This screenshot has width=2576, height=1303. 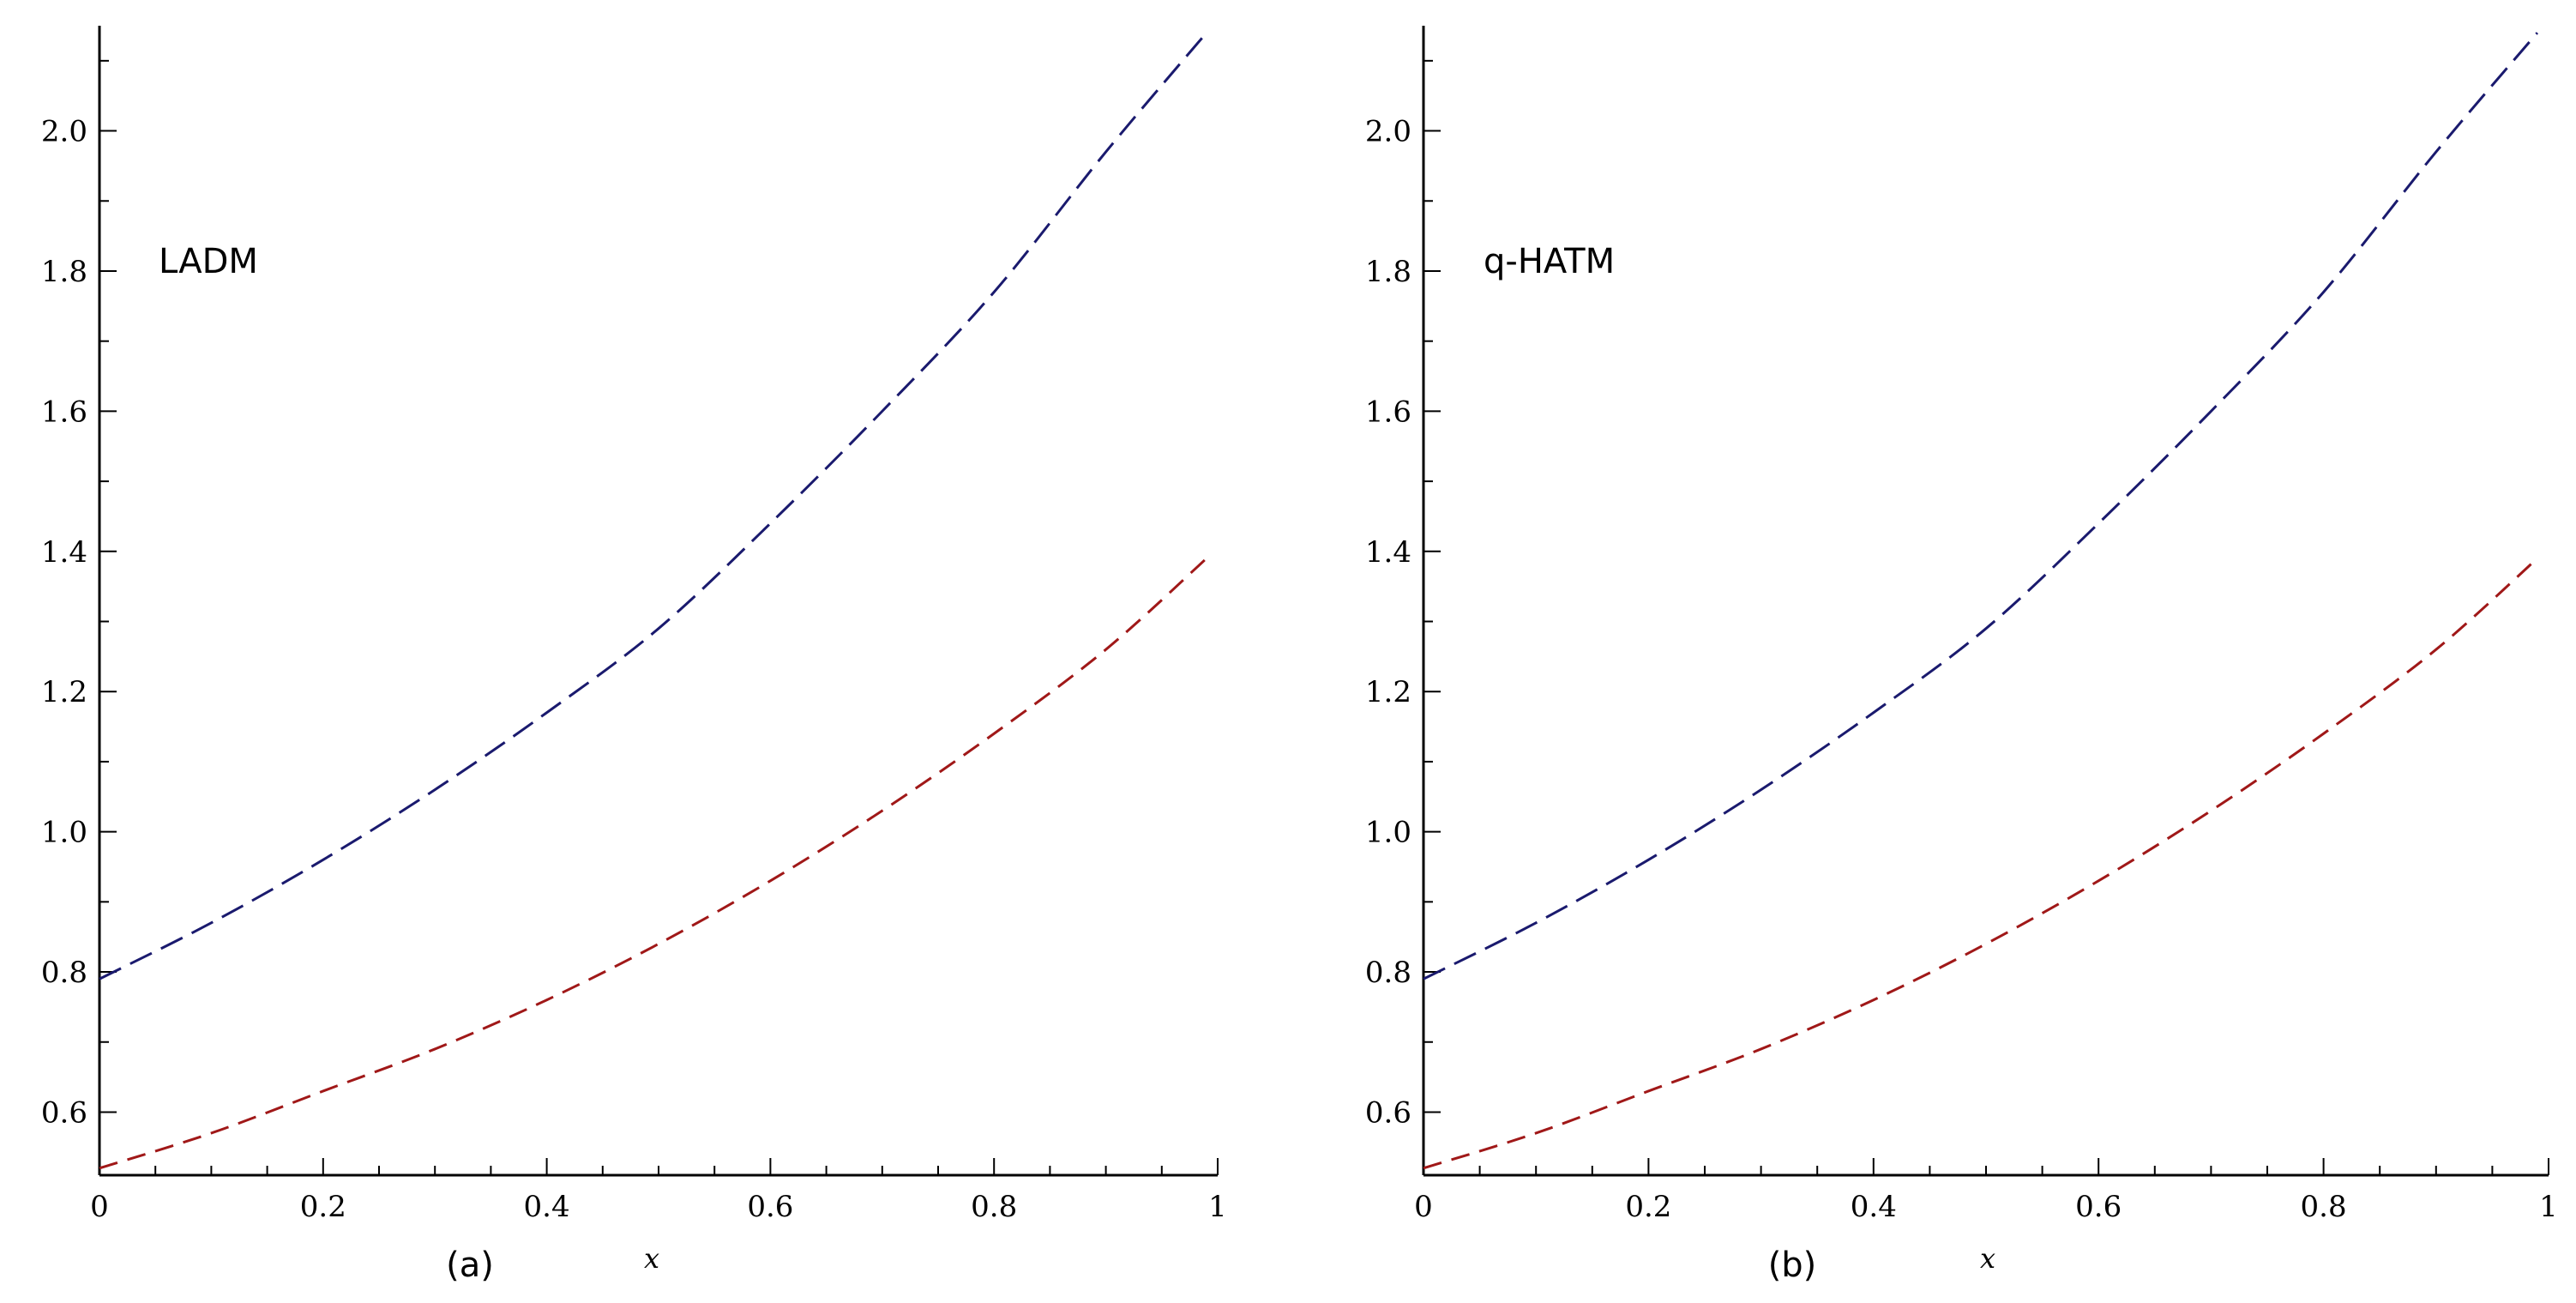 What do you see at coordinates (470, 1265) in the screenshot?
I see `panel-label: (a)` at bounding box center [470, 1265].